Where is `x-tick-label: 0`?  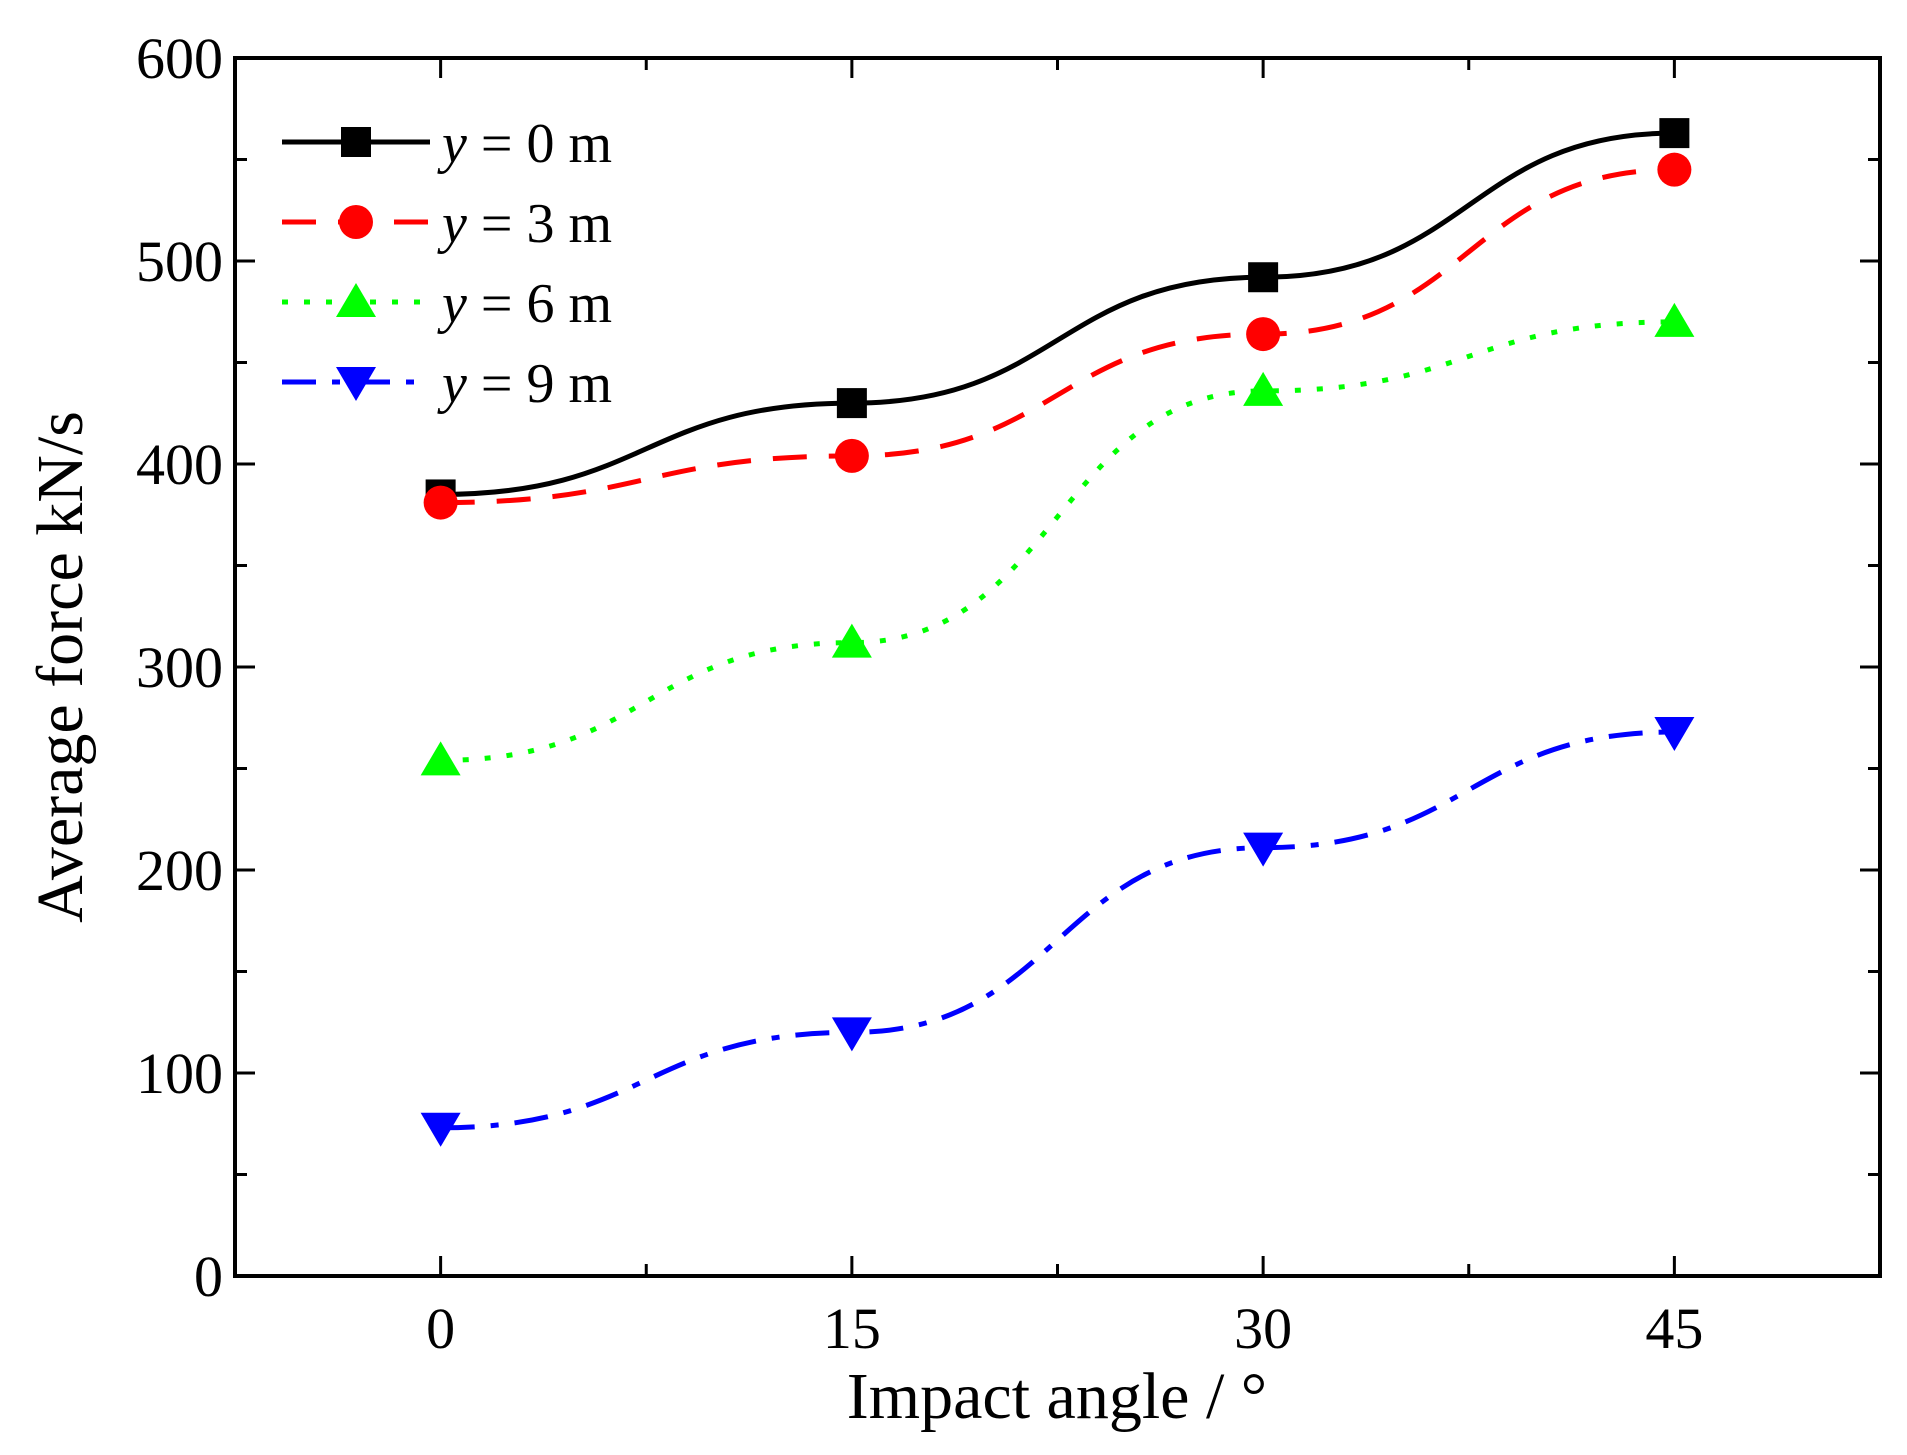 x-tick-label: 0 is located at coordinates (440, 1328).